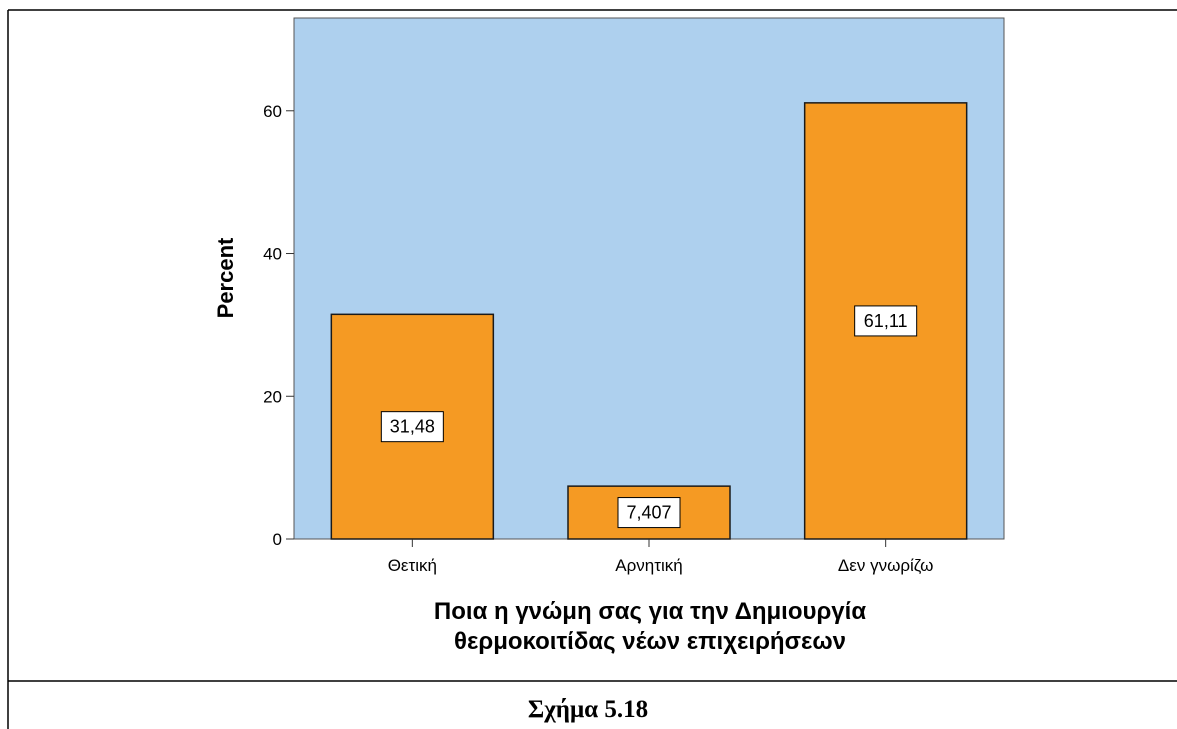  I want to click on y-tick-label: 60, so click(272, 111).